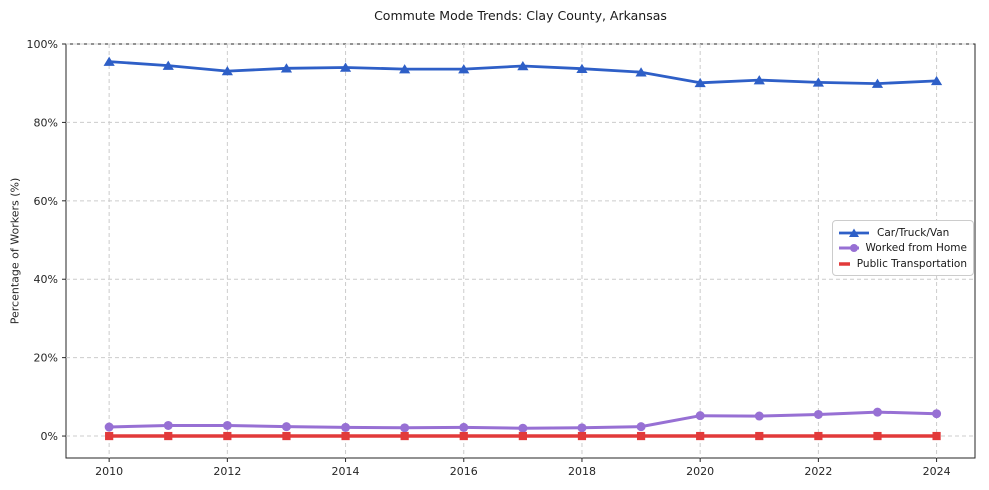  I want to click on y-tick-label: 60%, so click(46, 201).